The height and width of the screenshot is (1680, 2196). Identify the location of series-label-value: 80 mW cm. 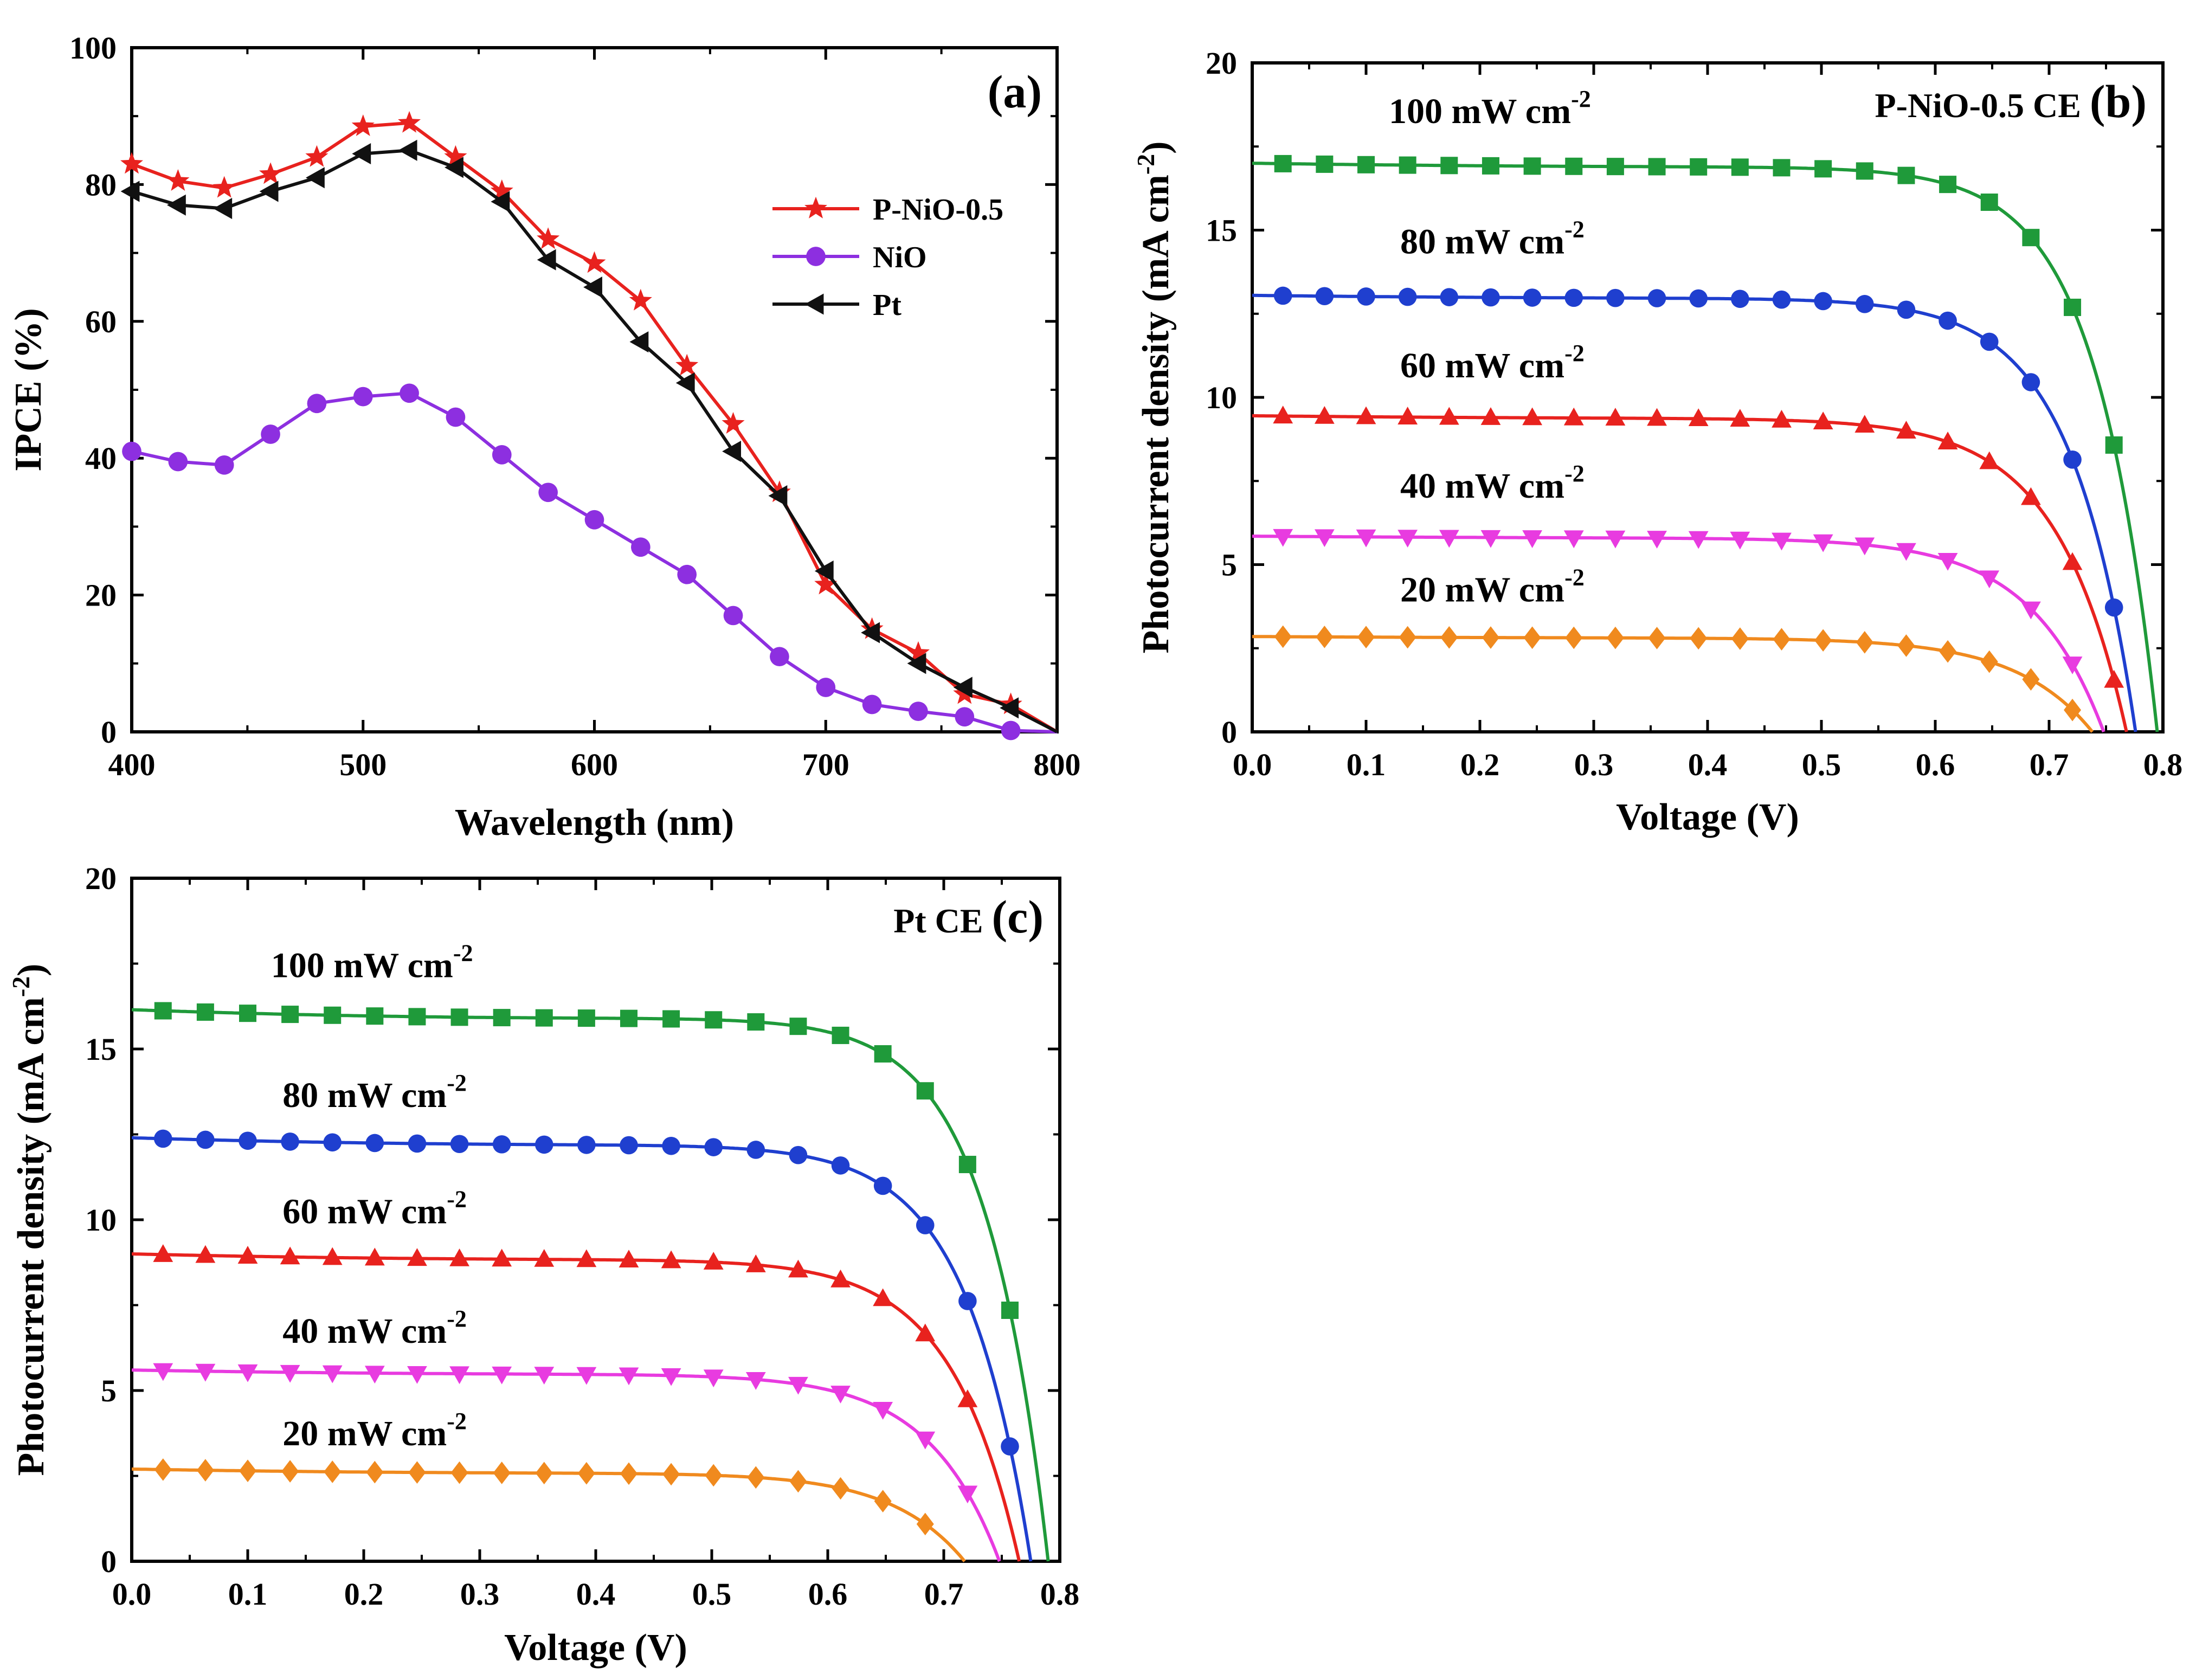
(364, 1095).